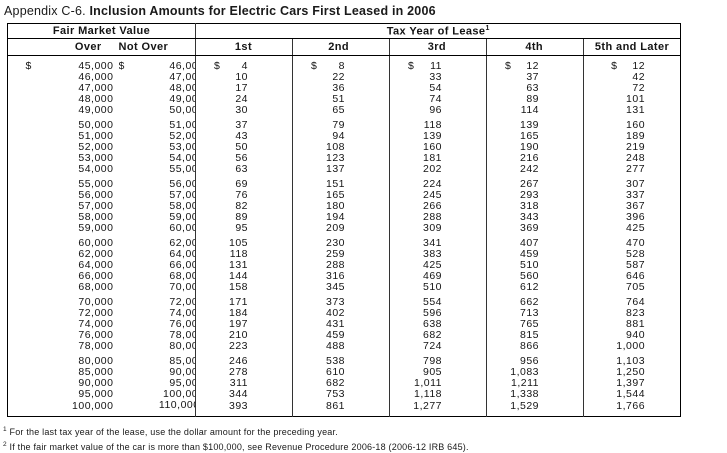 The height and width of the screenshot is (453, 727). What do you see at coordinates (432, 324) in the screenshot?
I see `cell-value: 638` at bounding box center [432, 324].